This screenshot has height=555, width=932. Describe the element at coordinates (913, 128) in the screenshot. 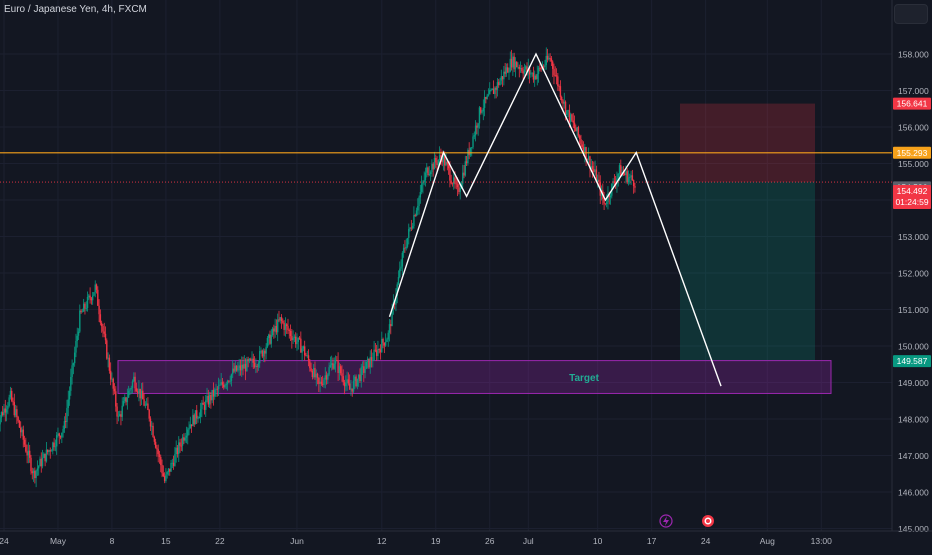

I see `y-tick-label: 156.000` at that location.